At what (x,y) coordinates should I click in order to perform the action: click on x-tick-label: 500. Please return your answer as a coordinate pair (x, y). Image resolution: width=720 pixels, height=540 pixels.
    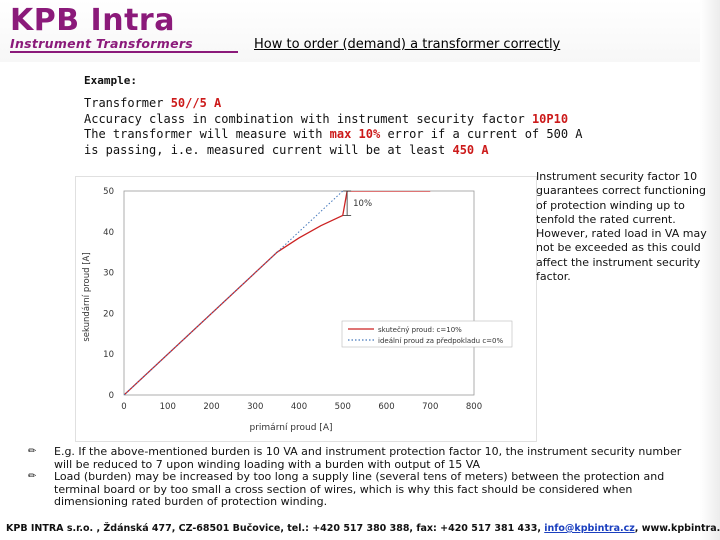
    Looking at the image, I should click on (343, 407).